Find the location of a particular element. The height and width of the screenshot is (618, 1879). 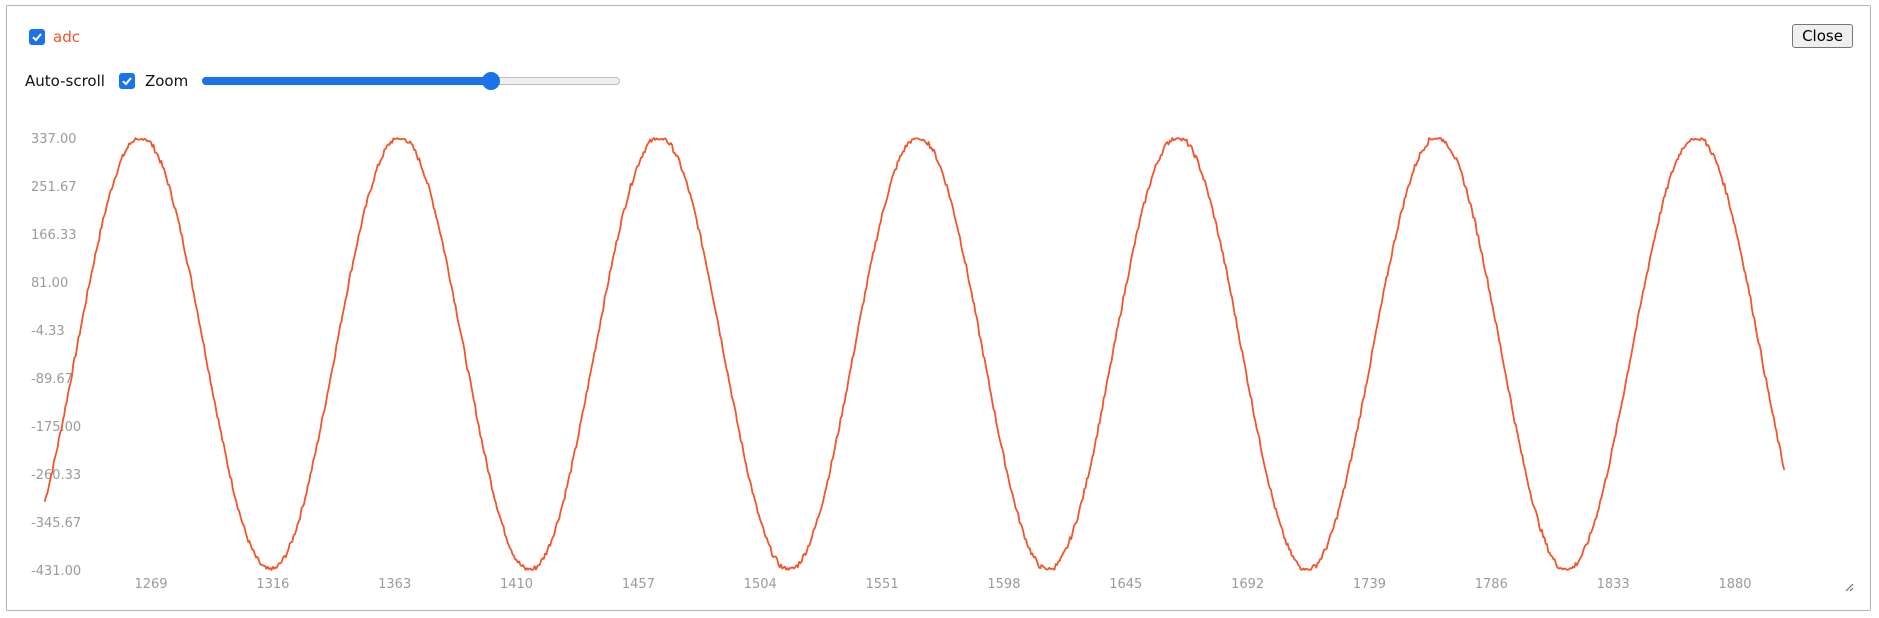

zoom-slider-thumb is located at coordinates (490, 81).